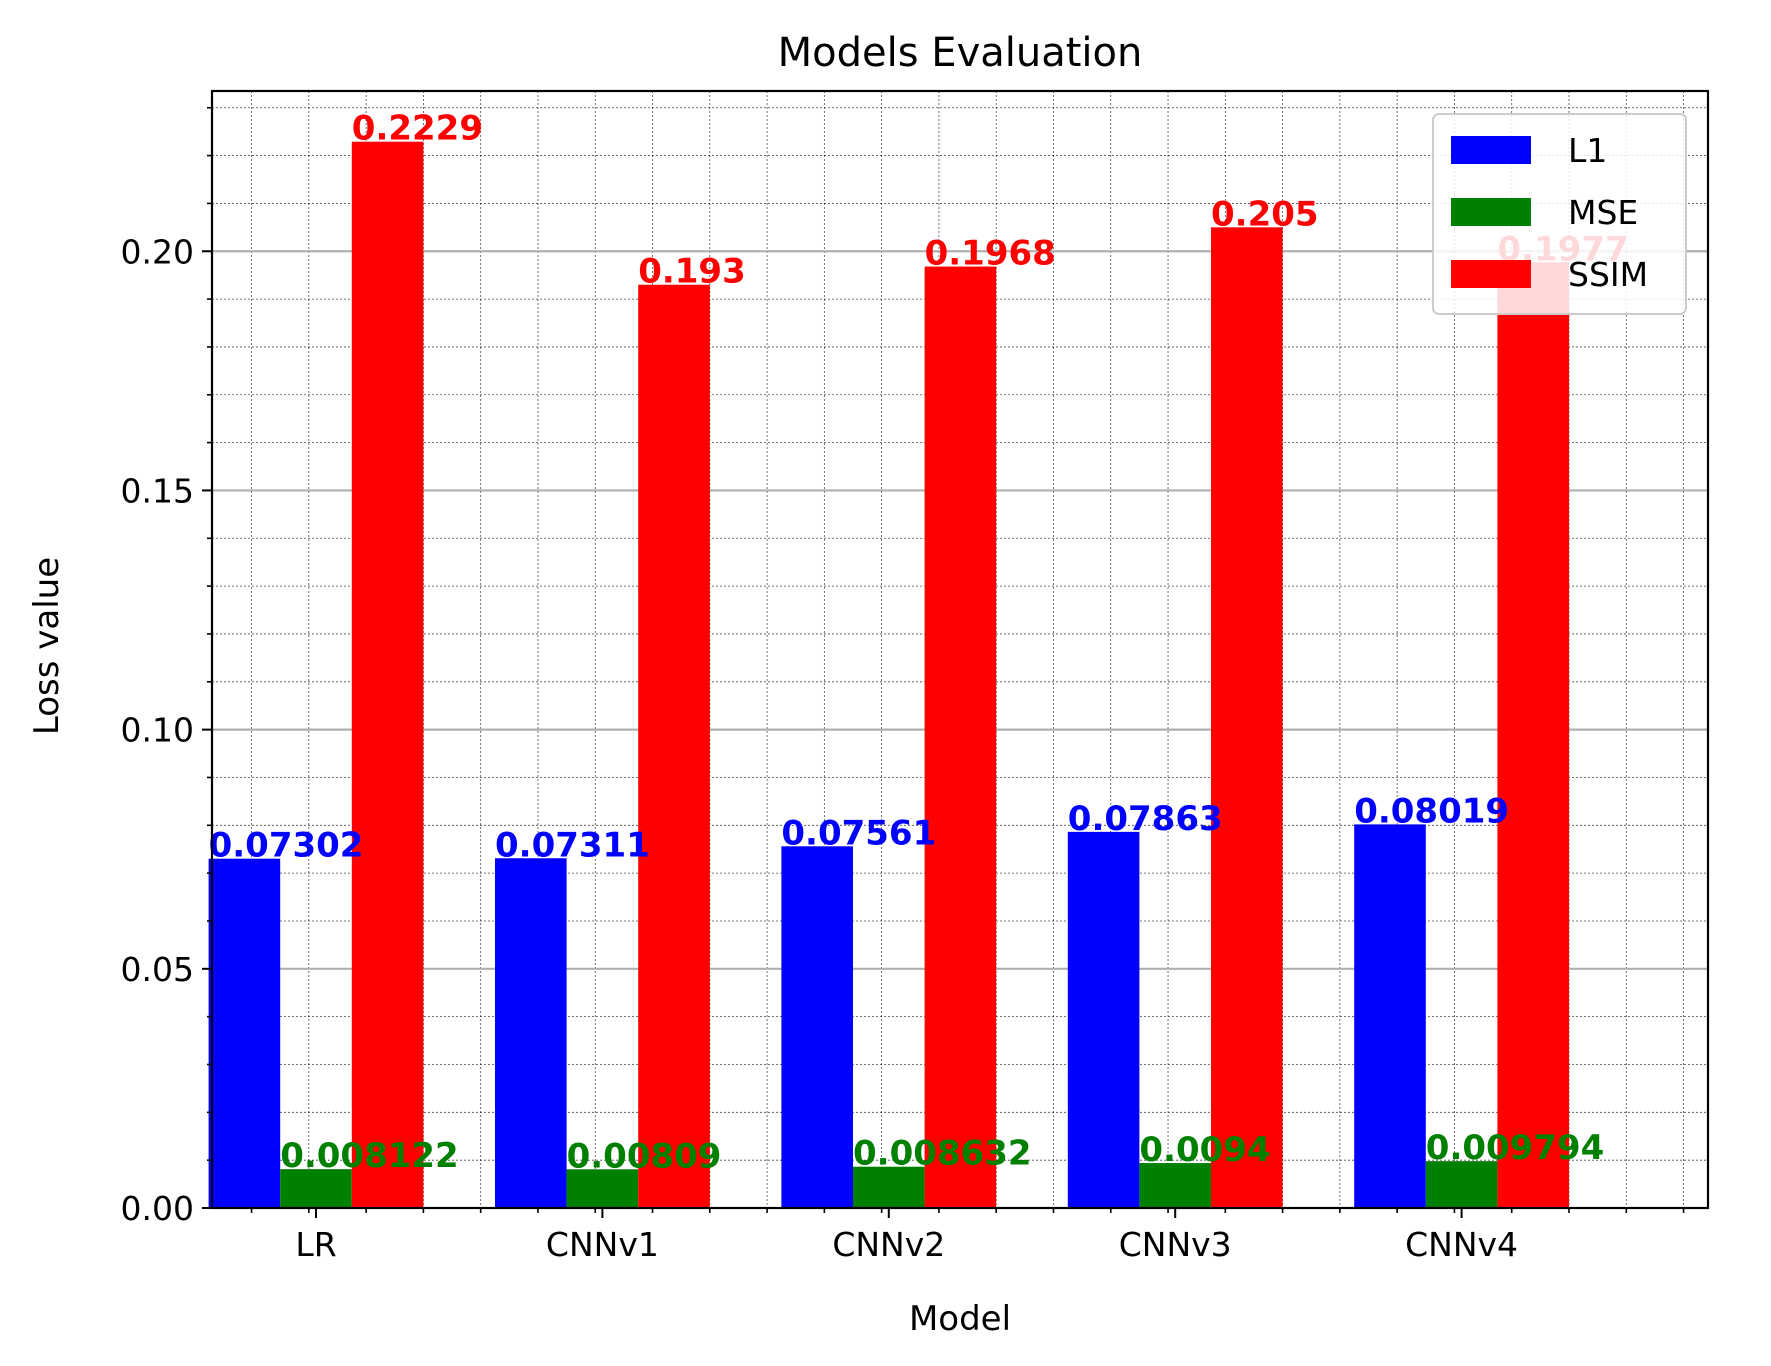 This screenshot has height=1366, width=1771. What do you see at coordinates (1145, 819) in the screenshot?
I see `bar-value-label: 0.07863` at bounding box center [1145, 819].